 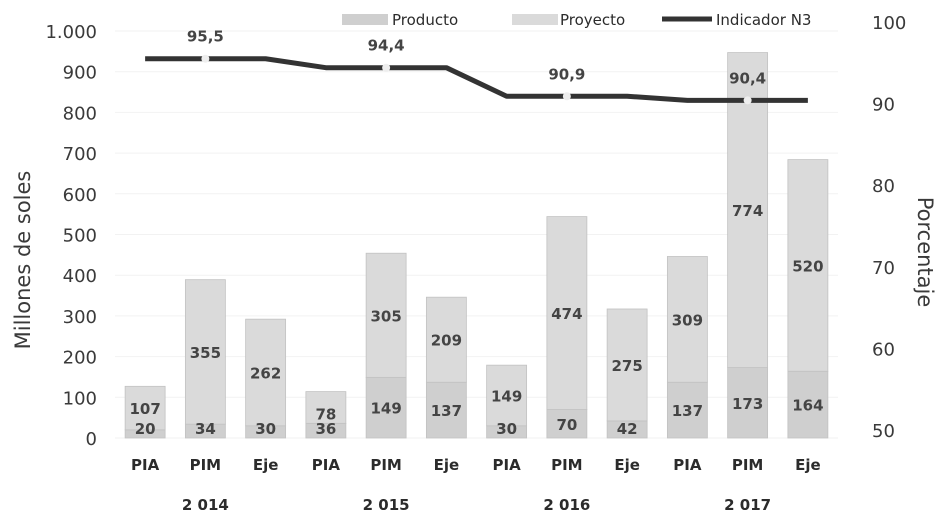 What do you see at coordinates (23, 260) in the screenshot?
I see `y-axis-title: Millones de soles` at bounding box center [23, 260].